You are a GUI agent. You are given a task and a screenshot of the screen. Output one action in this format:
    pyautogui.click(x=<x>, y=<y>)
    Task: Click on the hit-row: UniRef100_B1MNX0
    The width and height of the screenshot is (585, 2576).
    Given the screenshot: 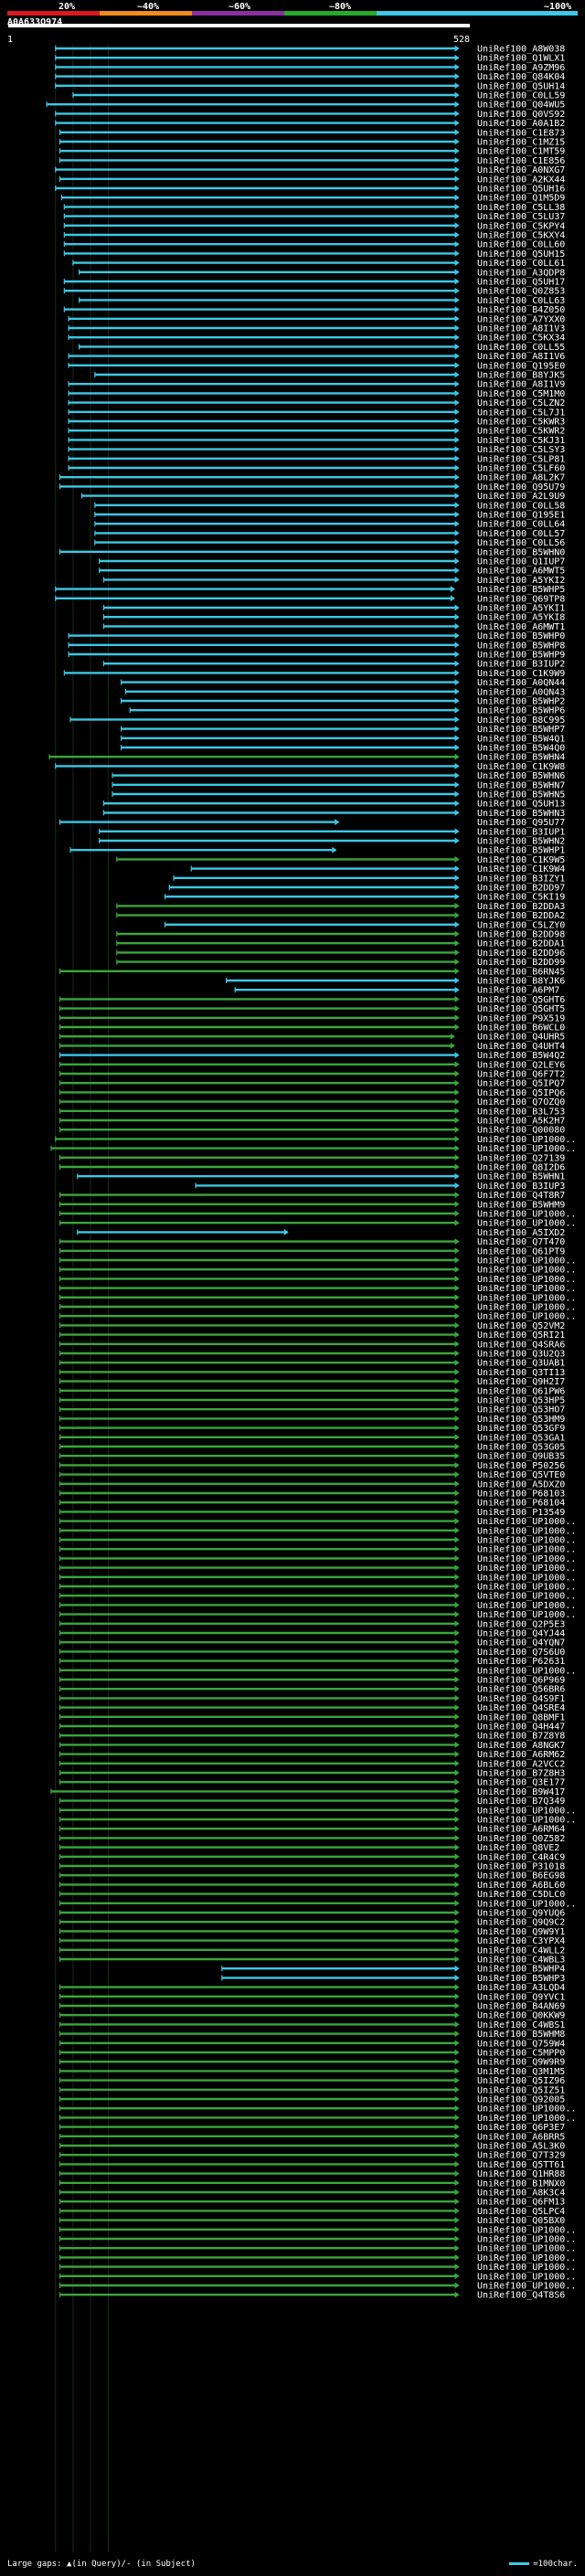 What is the action you would take?
    pyautogui.click(x=312, y=2183)
    